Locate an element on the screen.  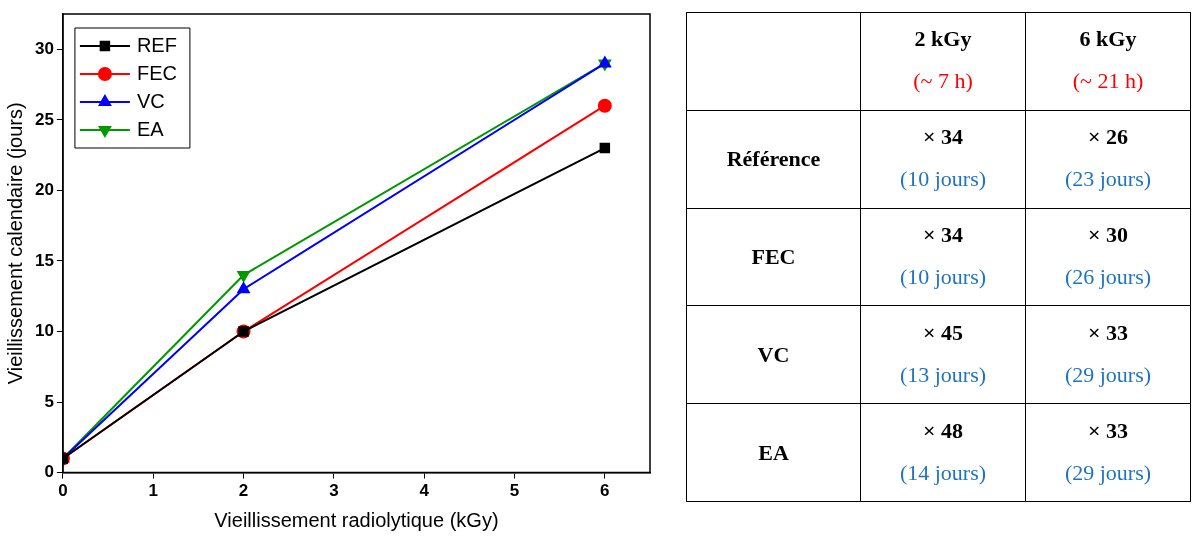
y-tick-label: 25 is located at coordinates (44, 119).